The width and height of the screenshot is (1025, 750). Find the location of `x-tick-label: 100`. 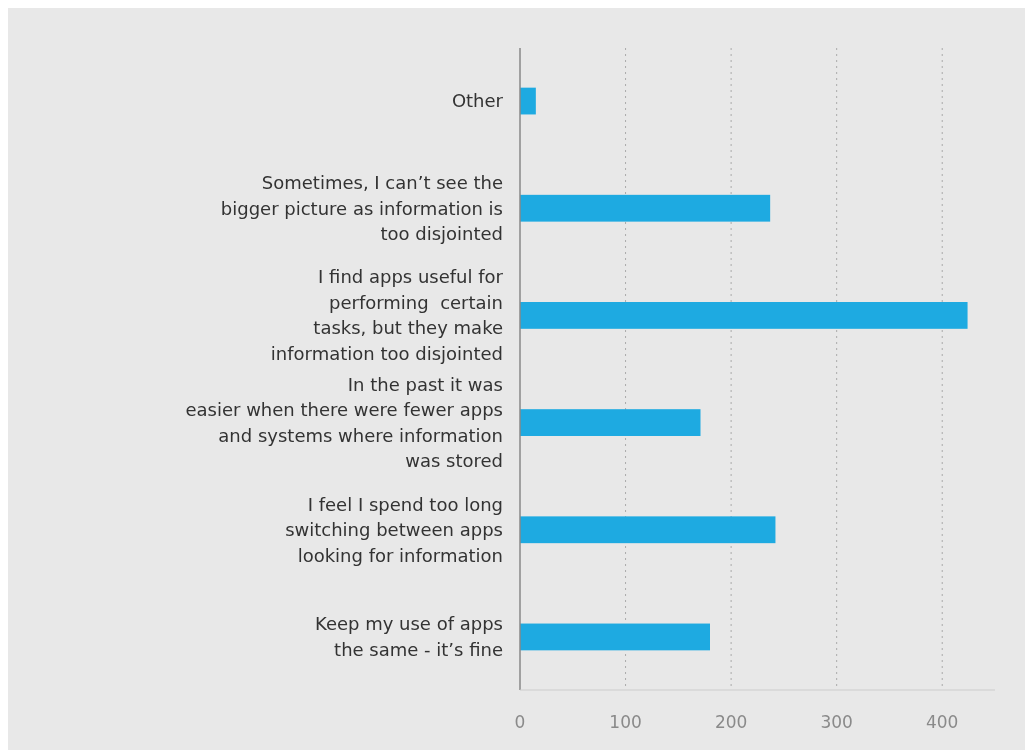

x-tick-label: 100 is located at coordinates (625, 722).